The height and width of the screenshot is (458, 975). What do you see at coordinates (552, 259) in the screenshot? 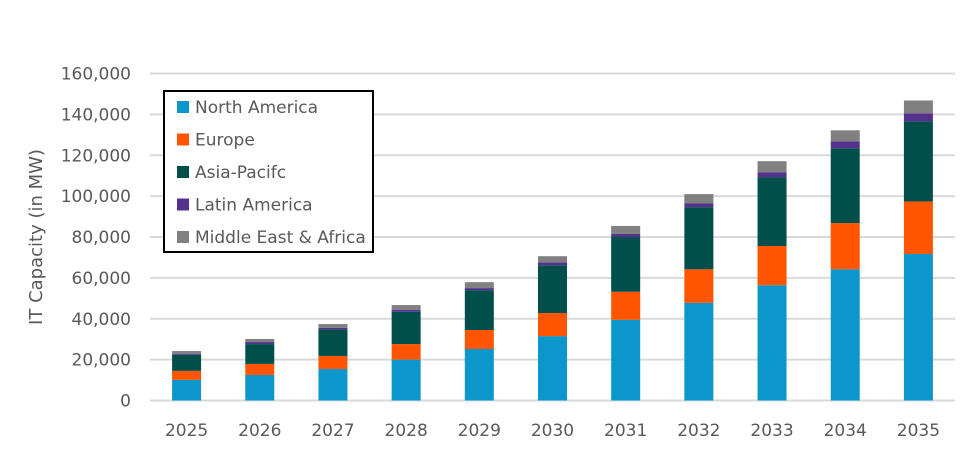
I see `bar-middle-east-africa-2030` at bounding box center [552, 259].